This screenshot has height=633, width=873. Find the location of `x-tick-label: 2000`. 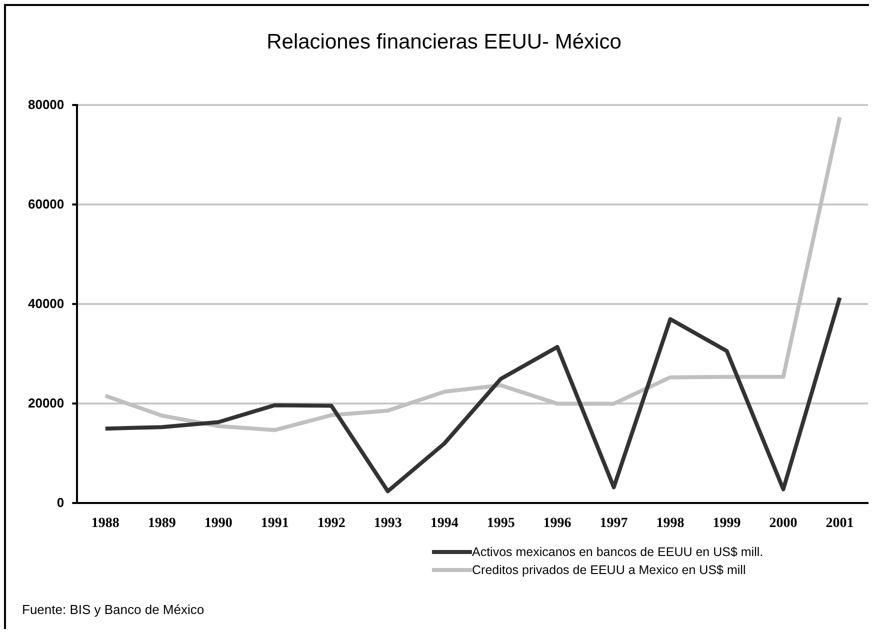

x-tick-label: 2000 is located at coordinates (783, 524).